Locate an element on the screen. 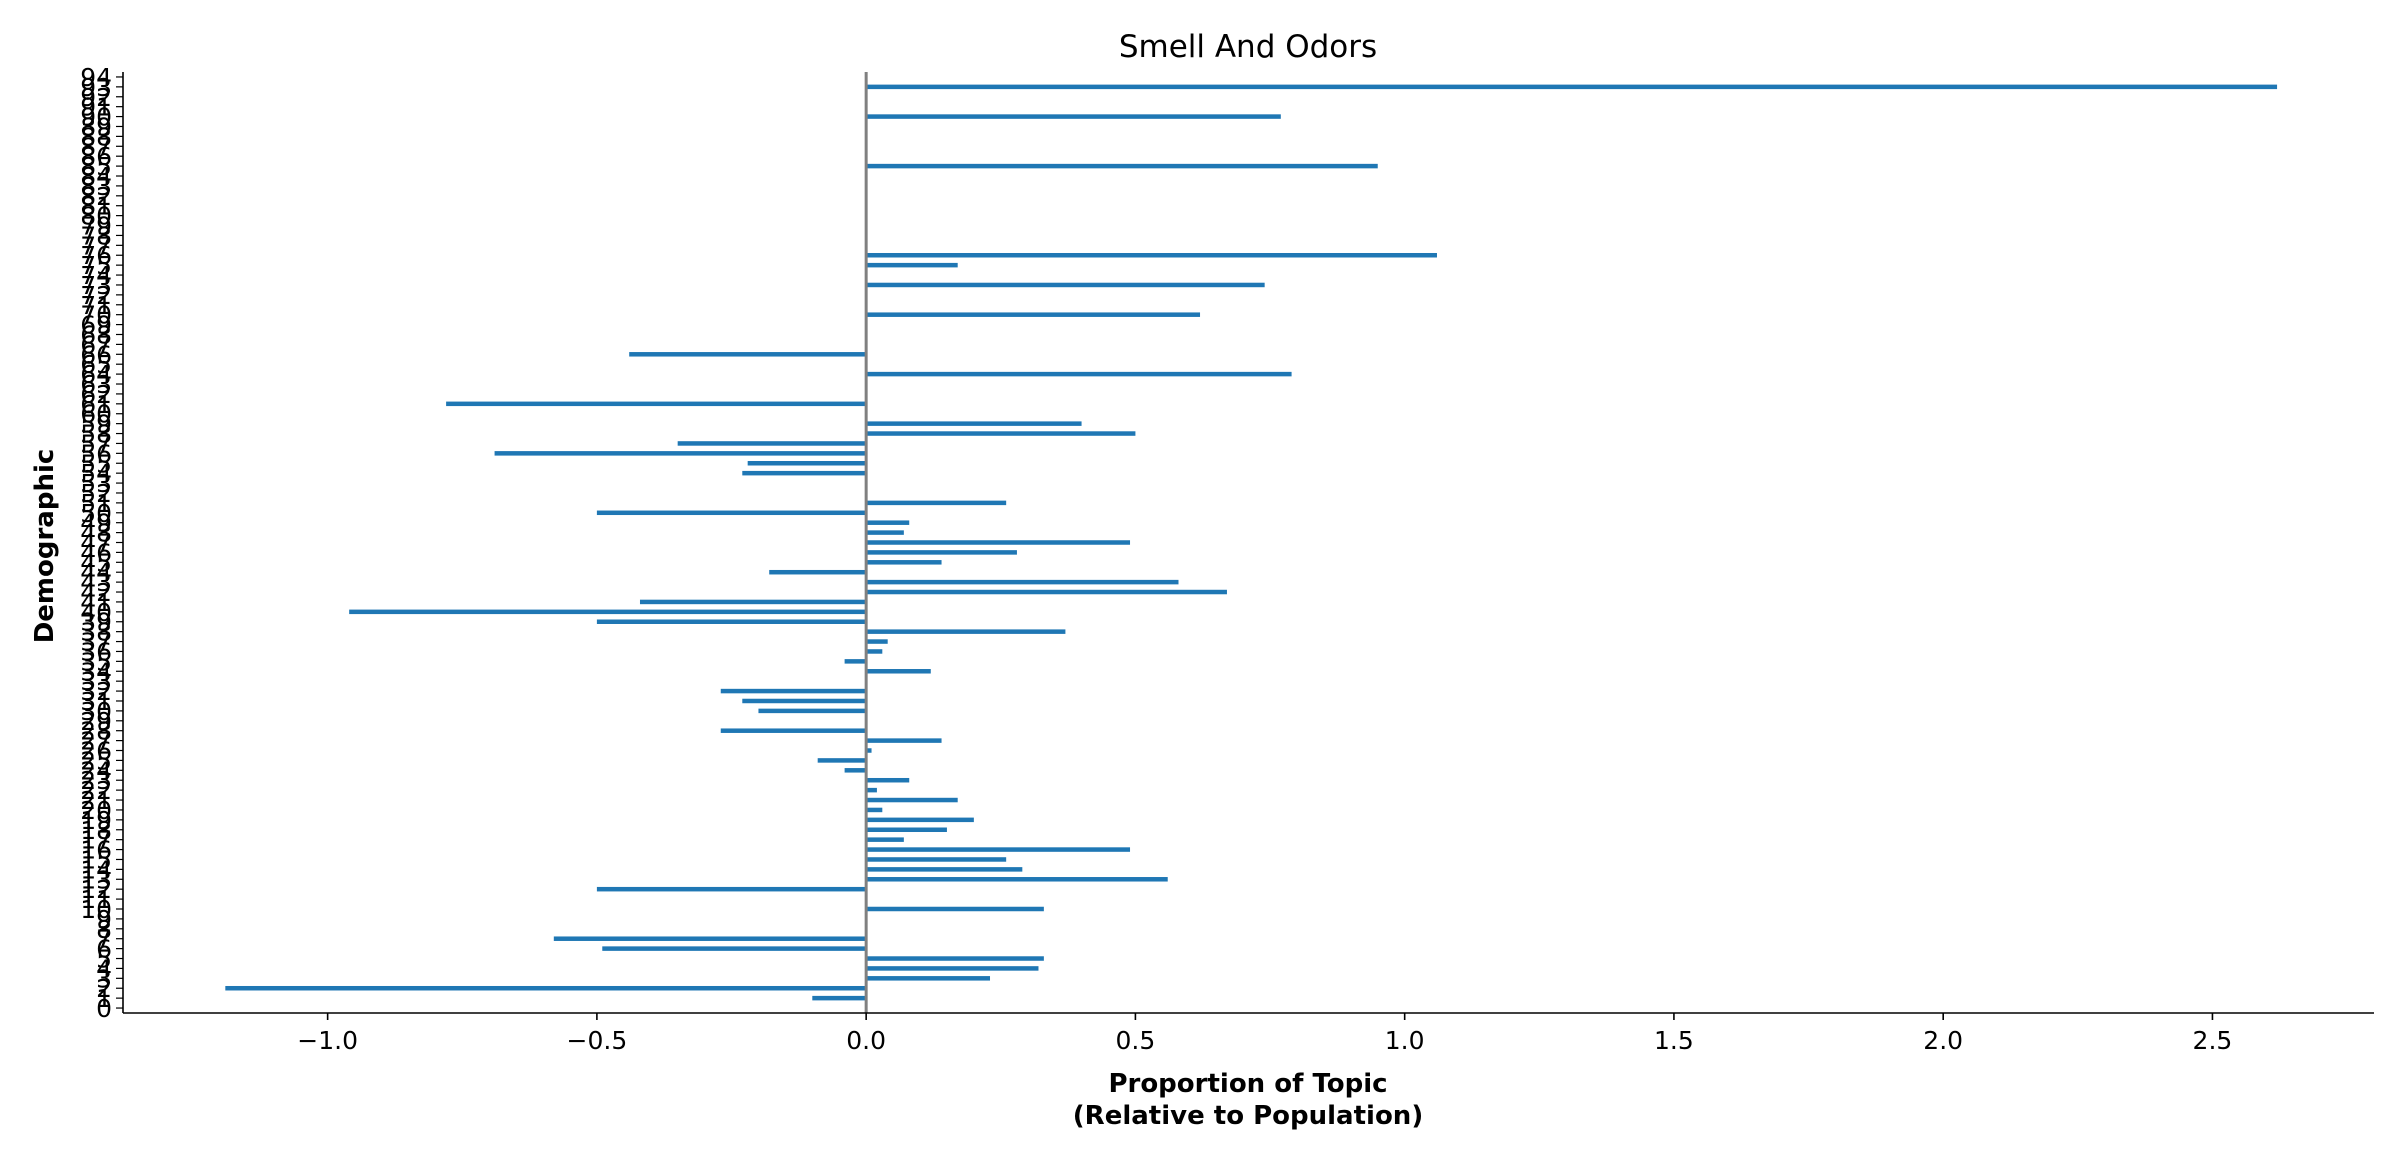 The height and width of the screenshot is (1160, 2400). x-tick-label: 1.5 is located at coordinates (1674, 1040).